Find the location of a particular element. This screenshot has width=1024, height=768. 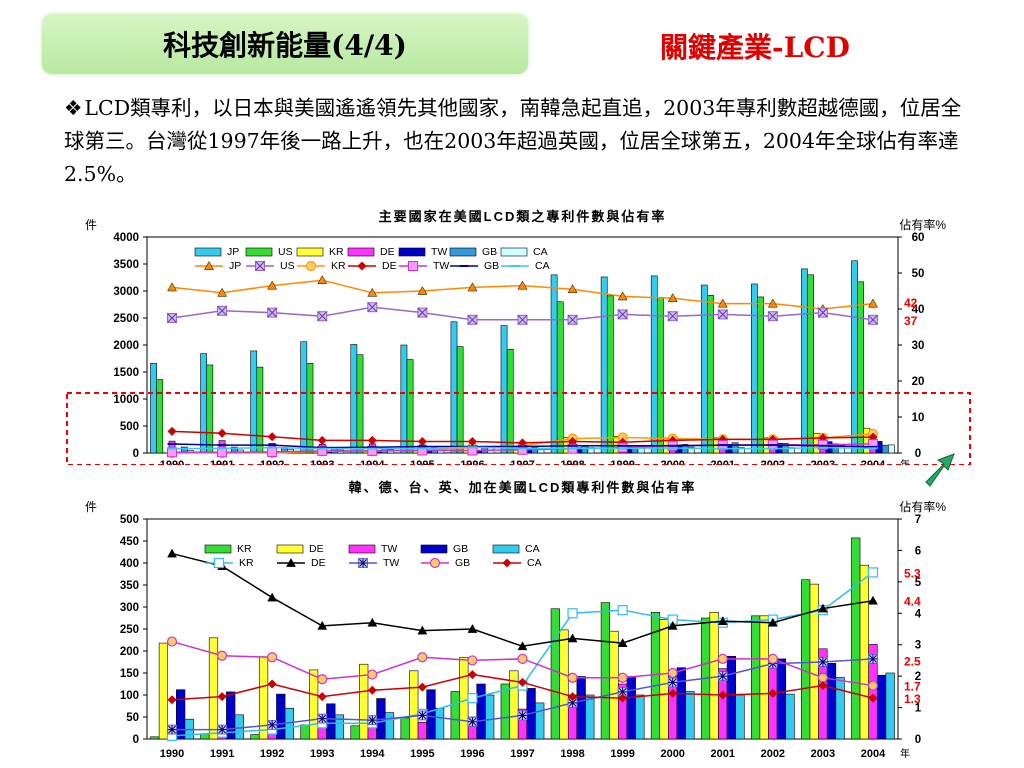

x-tick-label: 1991 is located at coordinates (222, 754).